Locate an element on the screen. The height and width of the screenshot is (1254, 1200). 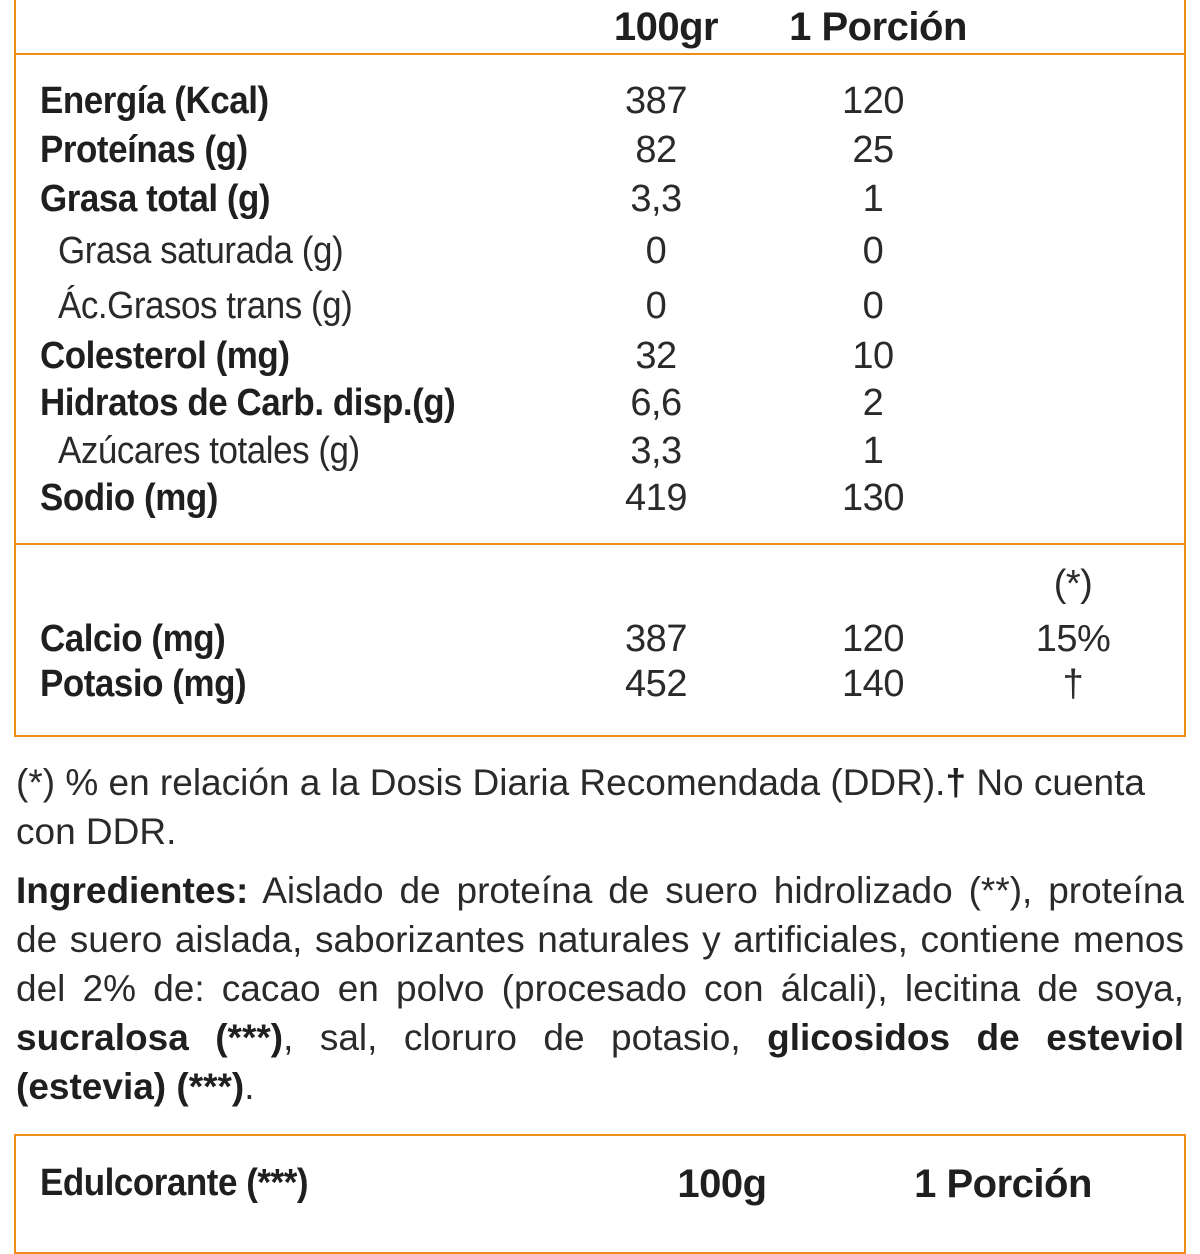
nutrient-label: Proteínas (g) is located at coordinates (144, 150).